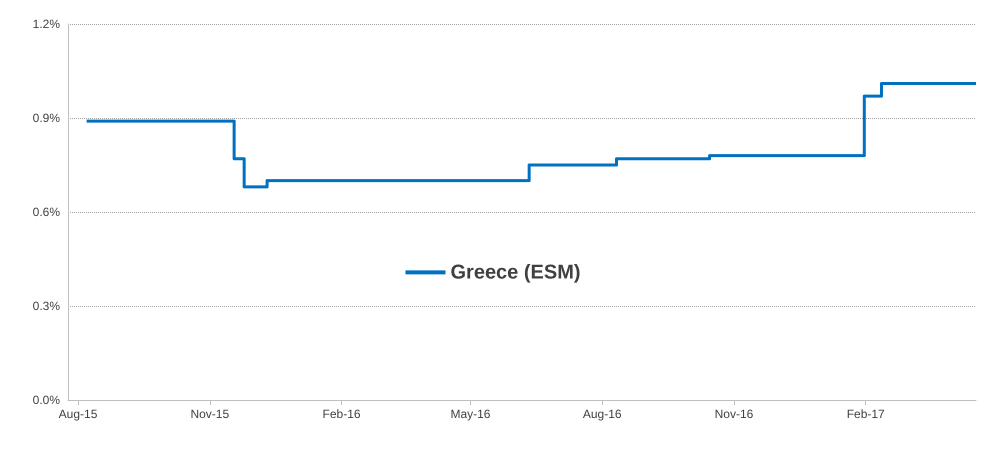 The height and width of the screenshot is (449, 988). What do you see at coordinates (46, 118) in the screenshot?
I see `y-tick-label: 0.9%` at bounding box center [46, 118].